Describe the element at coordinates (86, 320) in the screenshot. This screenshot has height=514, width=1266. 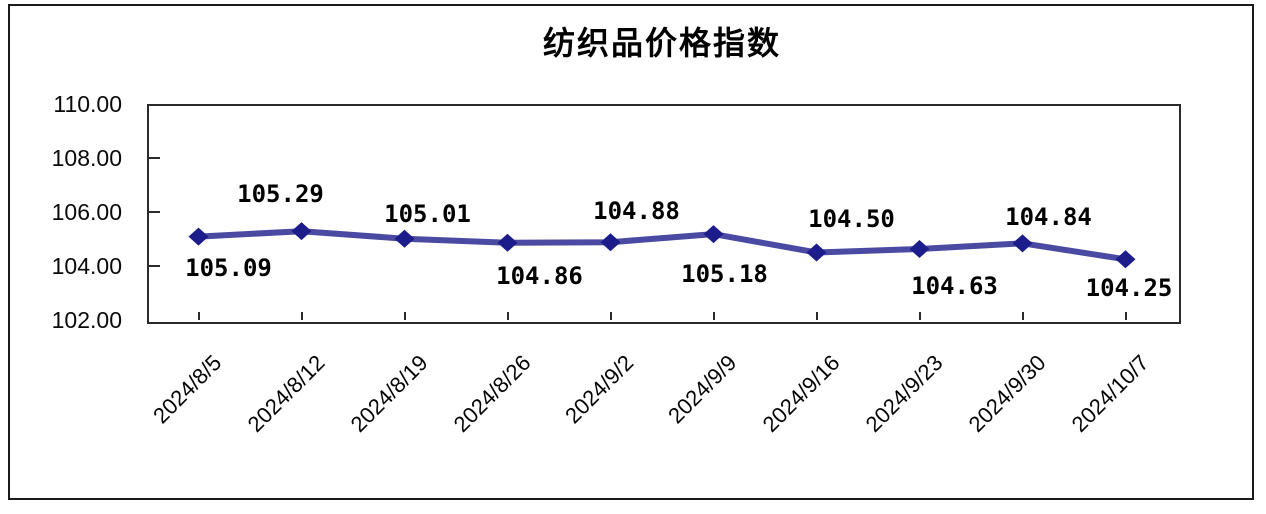
I see `y-tick-label: 102.00` at that location.